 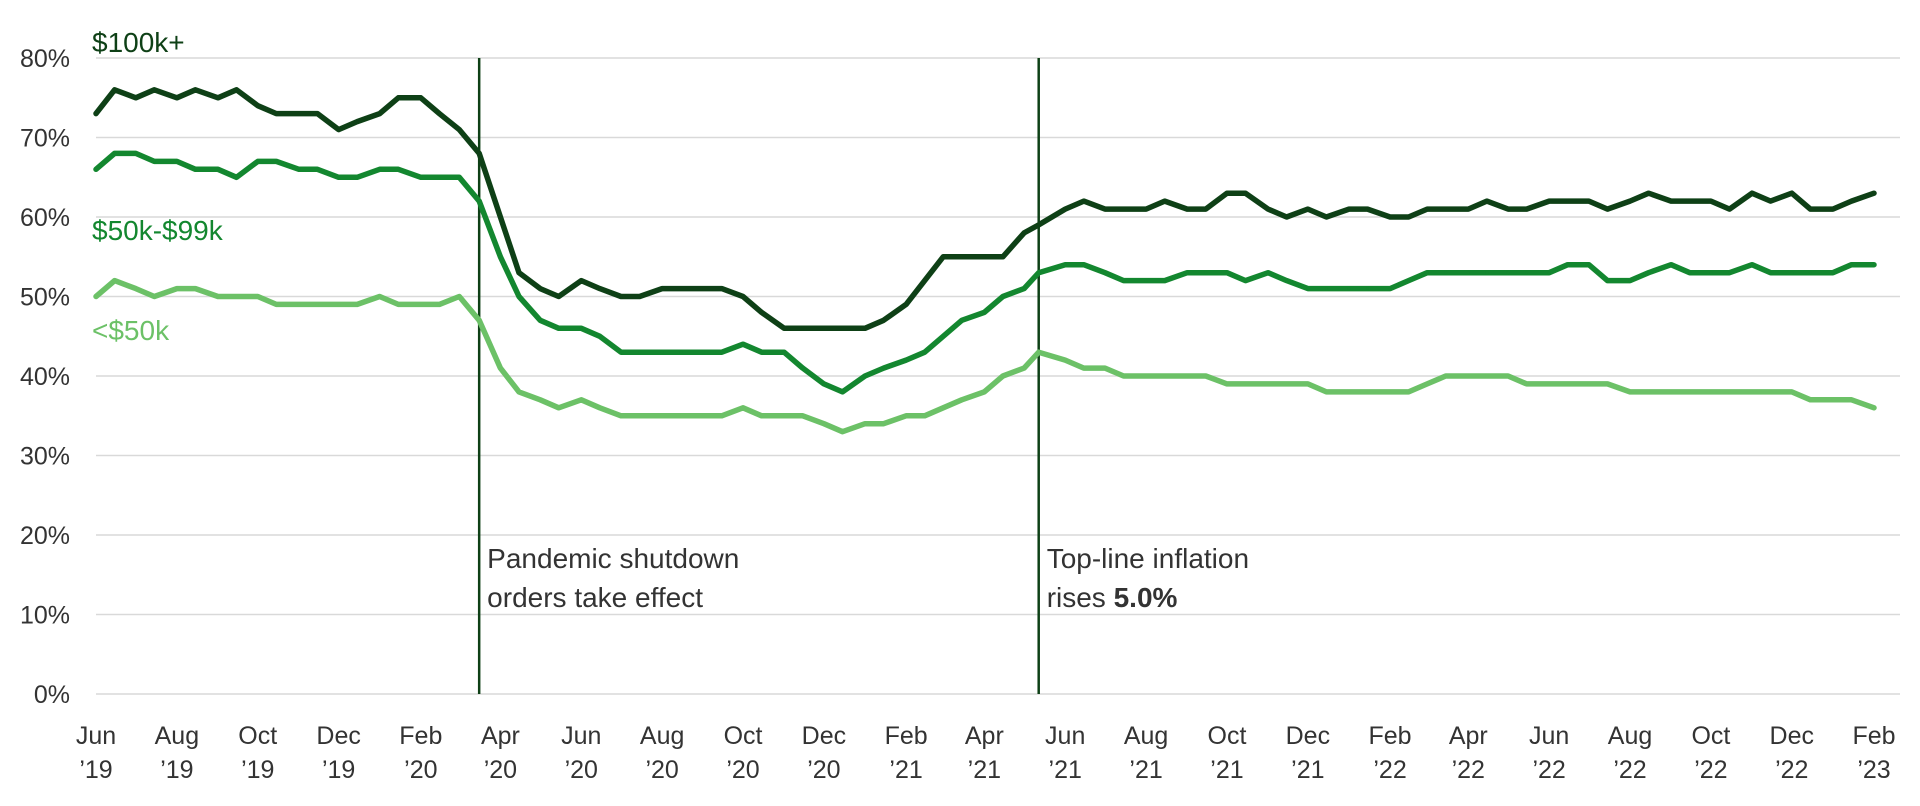 What do you see at coordinates (905, 770) in the screenshot?
I see `x-tick-year: ’21` at bounding box center [905, 770].